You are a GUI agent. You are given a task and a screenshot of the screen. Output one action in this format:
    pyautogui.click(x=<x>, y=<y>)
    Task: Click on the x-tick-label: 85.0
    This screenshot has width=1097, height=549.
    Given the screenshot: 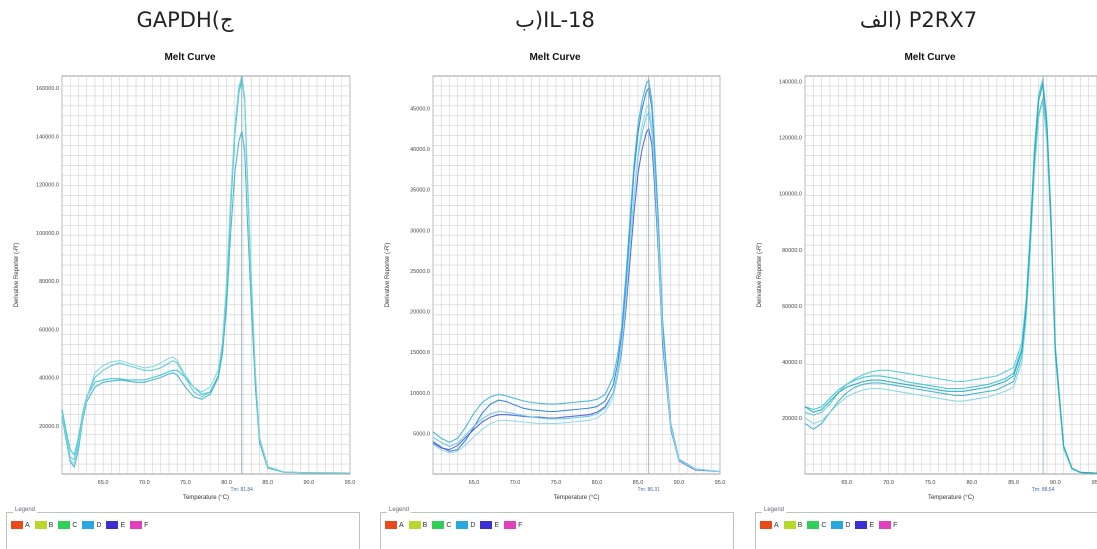 What is the action you would take?
    pyautogui.click(x=267, y=483)
    